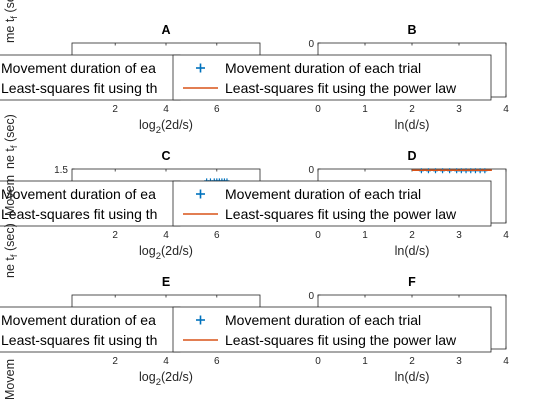  What do you see at coordinates (61, 170) in the screenshot?
I see `y-tick-label: 1.5` at bounding box center [61, 170].